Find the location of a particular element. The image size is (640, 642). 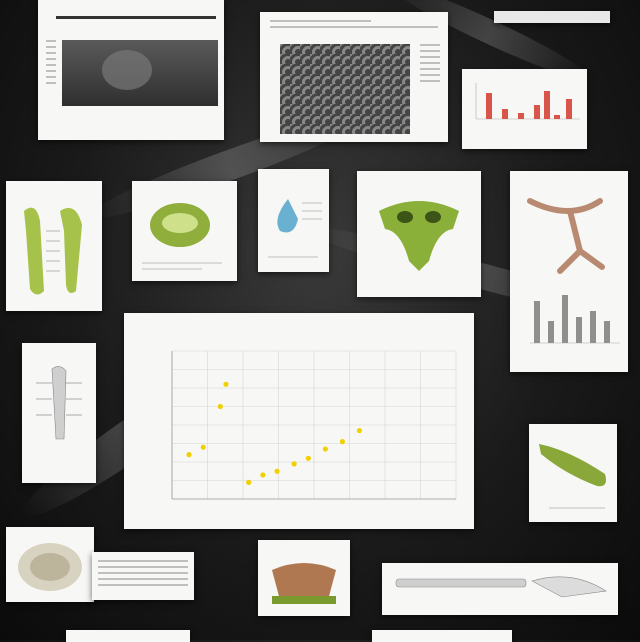

green-organ-elongated-icon is located at coordinates (572, 476).